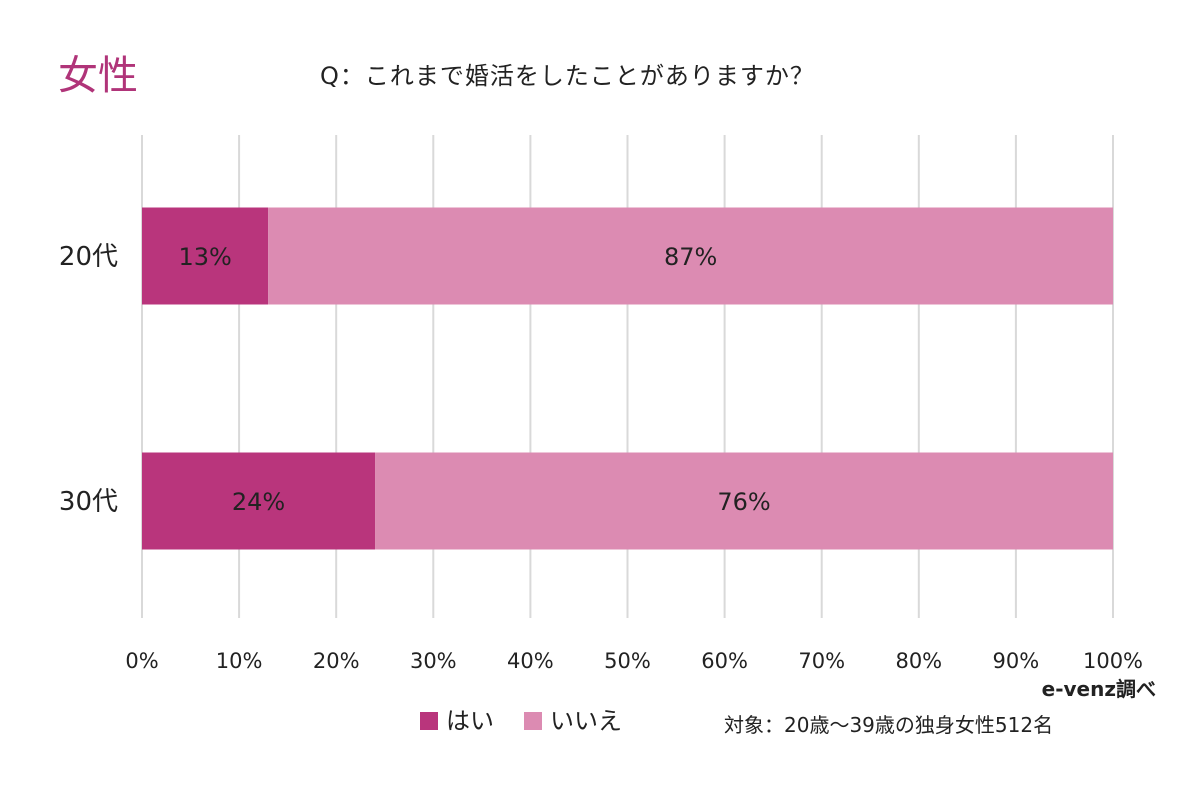 This screenshot has height=800, width=1200. Describe the element at coordinates (470, 721) in the screenshot. I see `legend-label-yes: はい` at that location.